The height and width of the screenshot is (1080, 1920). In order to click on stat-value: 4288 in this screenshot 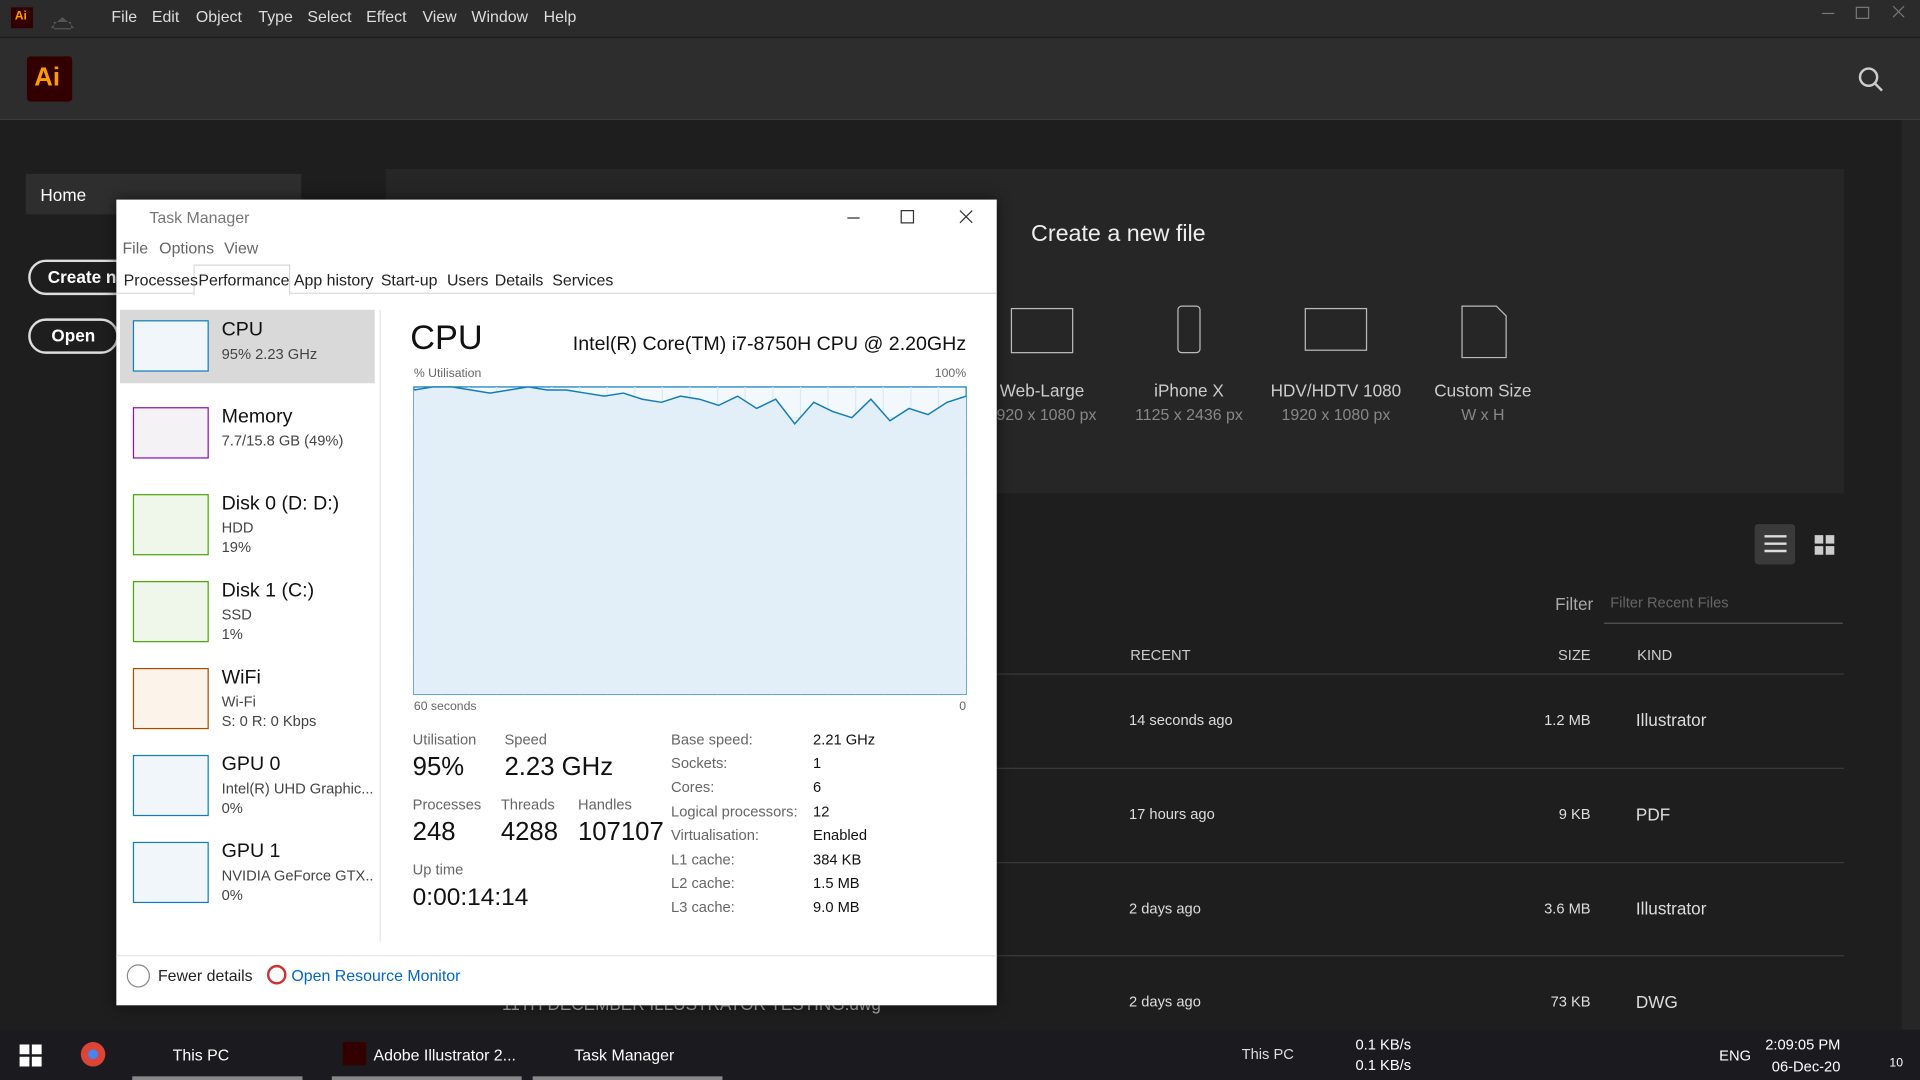, I will do `click(529, 832)`.